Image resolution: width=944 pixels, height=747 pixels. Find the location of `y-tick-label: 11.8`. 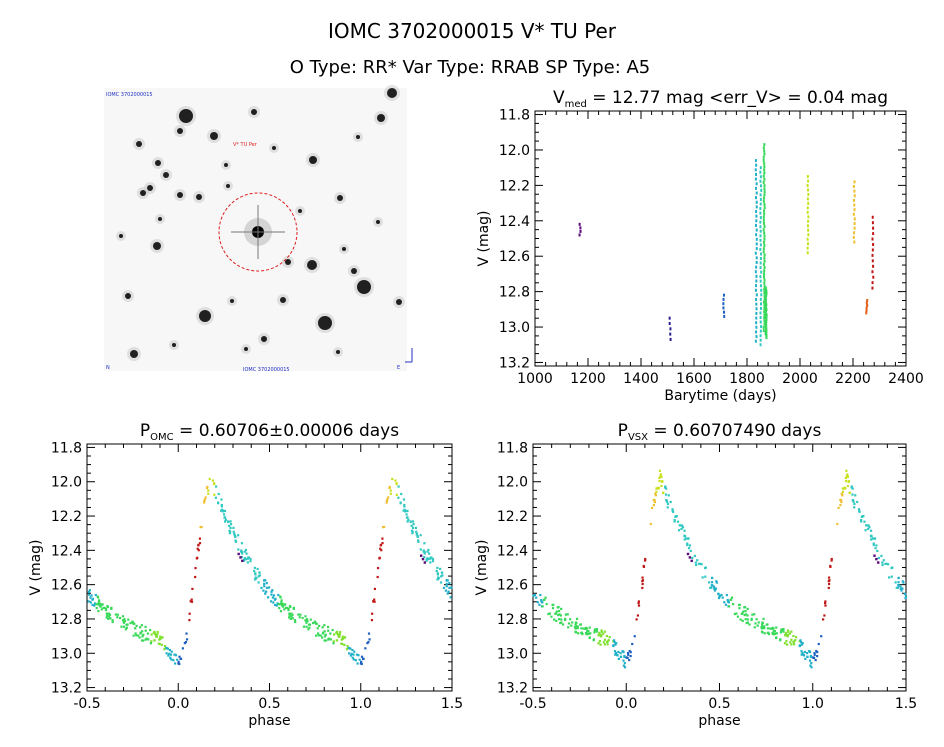

y-tick-label: 11.8 is located at coordinates (512, 448).